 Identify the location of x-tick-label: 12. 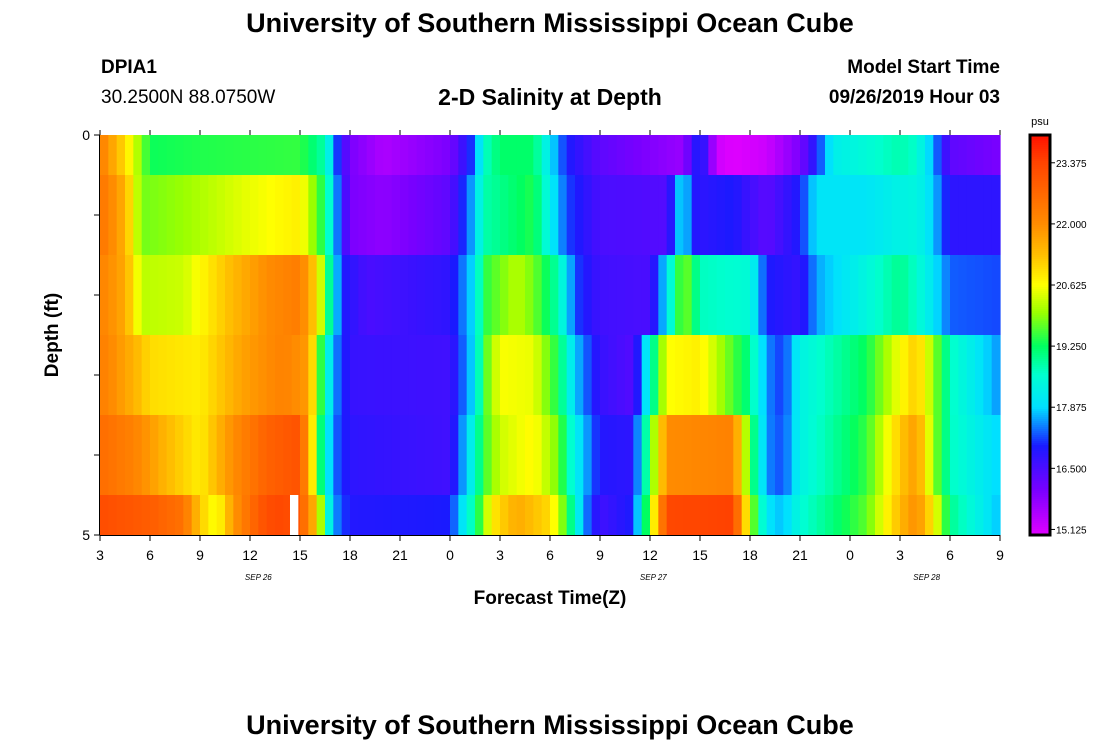
(650, 555).